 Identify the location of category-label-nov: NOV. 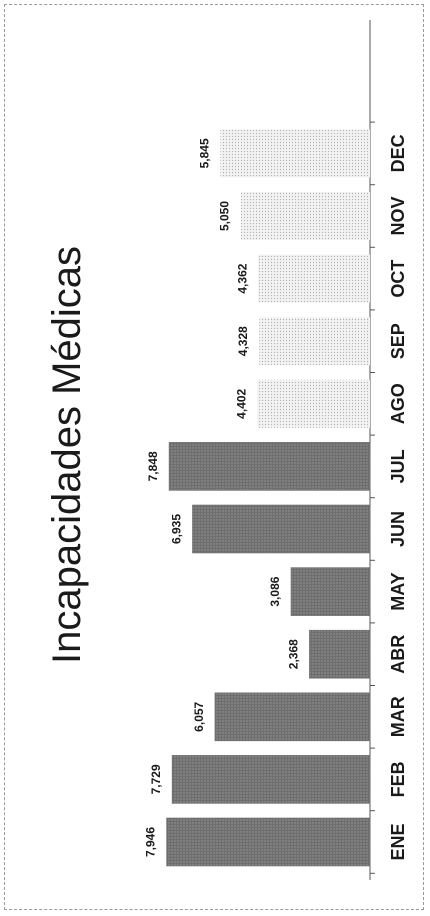
(398, 215).